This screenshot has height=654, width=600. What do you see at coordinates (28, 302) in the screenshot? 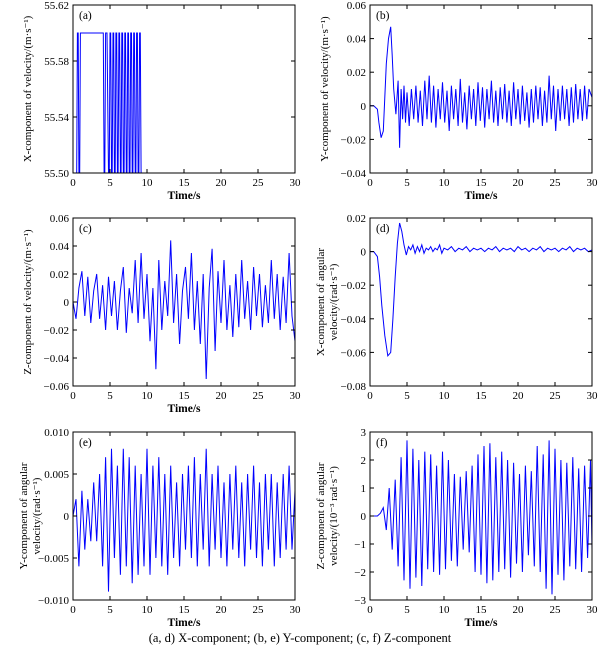
I see `y-axis-label: Z-component of velocity/(m·s⁻¹)` at bounding box center [28, 302].